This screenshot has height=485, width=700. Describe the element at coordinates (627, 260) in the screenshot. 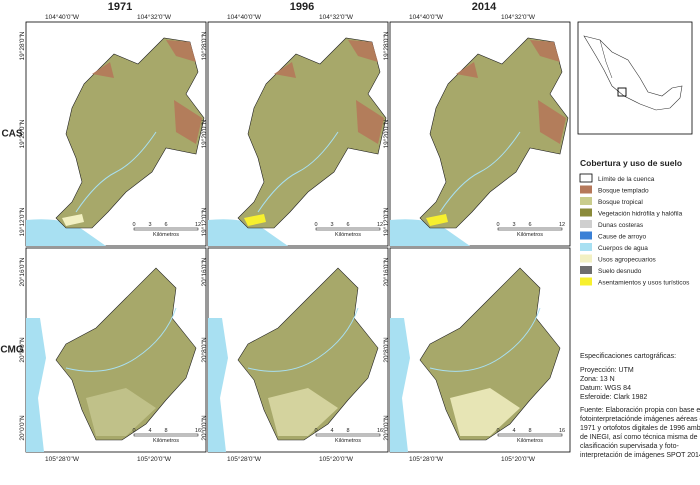

I see `legend-label: Usos agropecuarios` at that location.